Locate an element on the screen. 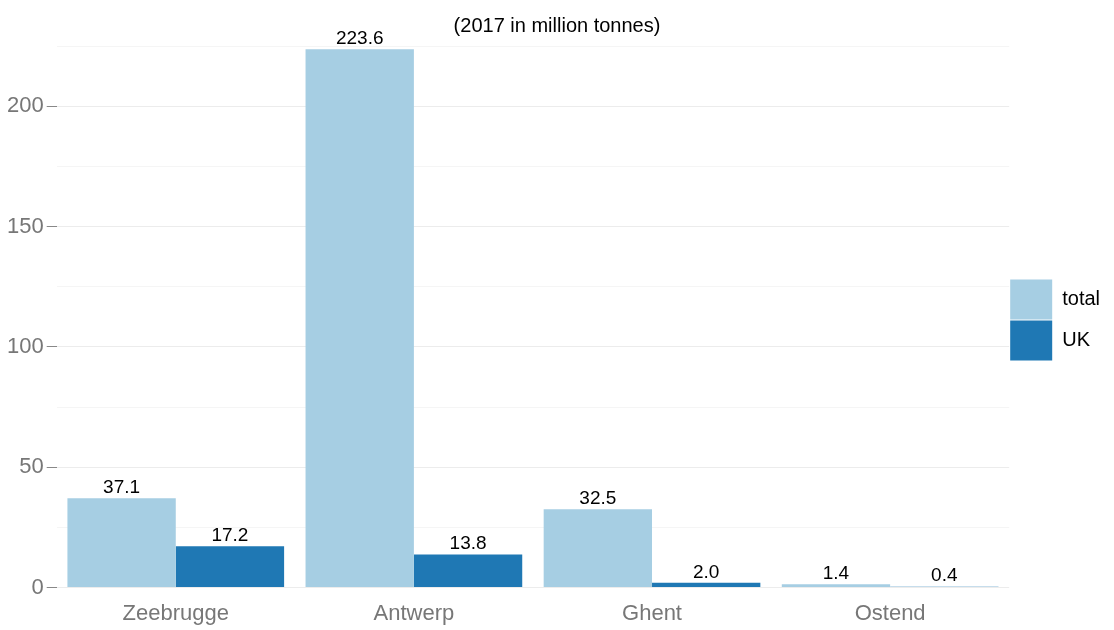  x-tick-label: Antwerp is located at coordinates (414, 612).